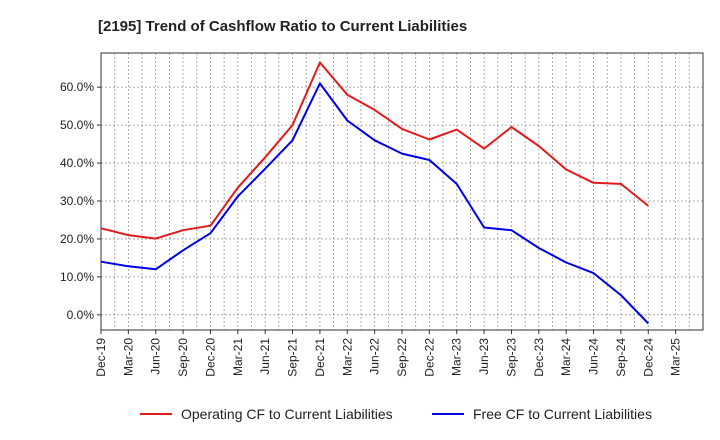 The height and width of the screenshot is (440, 720). Describe the element at coordinates (320, 357) in the screenshot. I see `x-tick-label: Dec-21` at that location.